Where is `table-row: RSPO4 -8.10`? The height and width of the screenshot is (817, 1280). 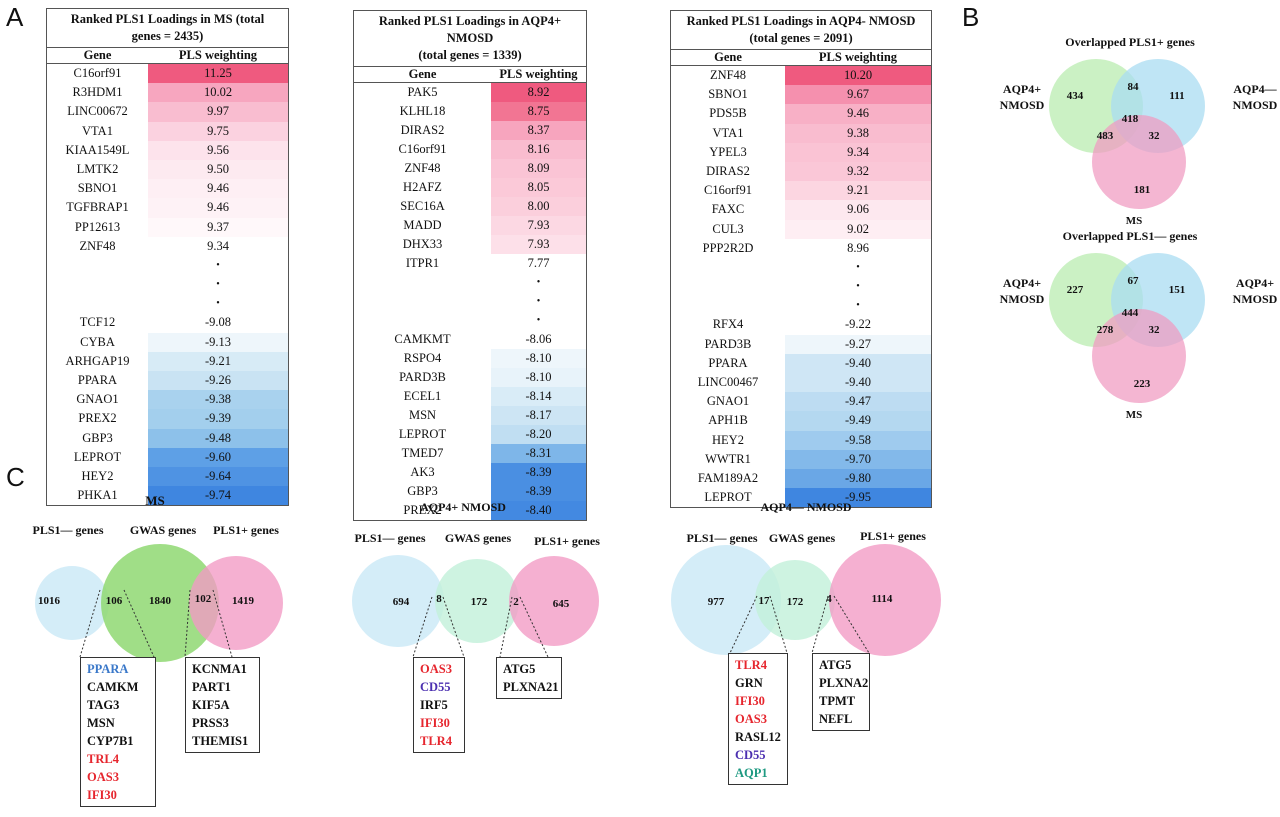 table-row: RSPO4 -8.10 is located at coordinates (470, 358).